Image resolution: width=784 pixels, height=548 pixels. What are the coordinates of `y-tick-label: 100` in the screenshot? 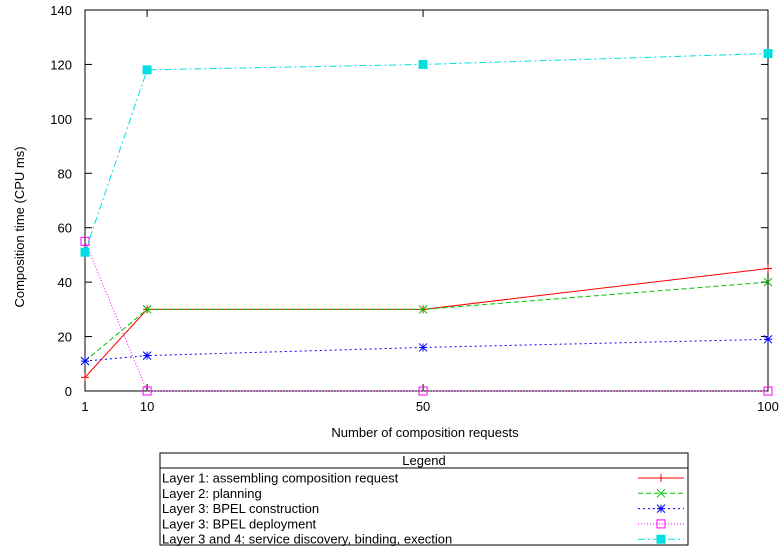 It's located at (61, 119).